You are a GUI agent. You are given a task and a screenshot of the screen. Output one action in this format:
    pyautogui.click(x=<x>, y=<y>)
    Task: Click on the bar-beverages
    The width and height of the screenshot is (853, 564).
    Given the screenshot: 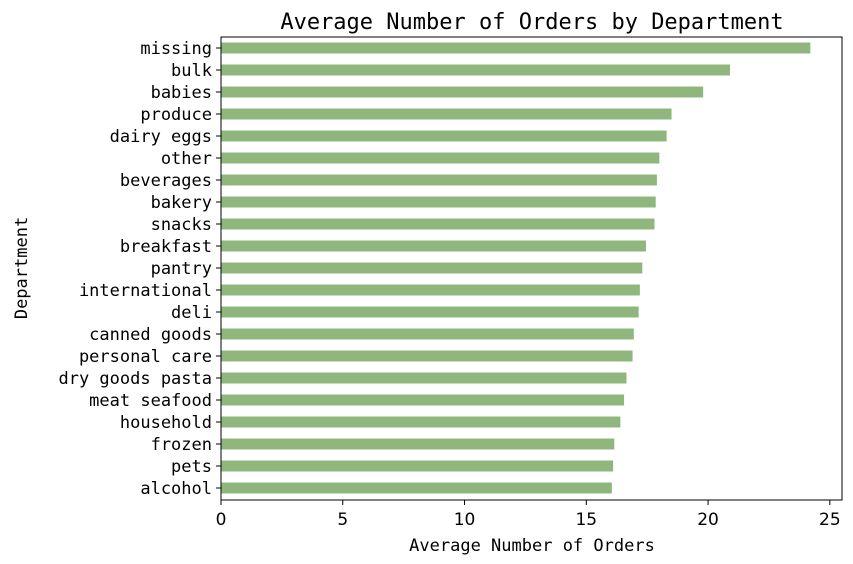 What is the action you would take?
    pyautogui.click(x=439, y=180)
    